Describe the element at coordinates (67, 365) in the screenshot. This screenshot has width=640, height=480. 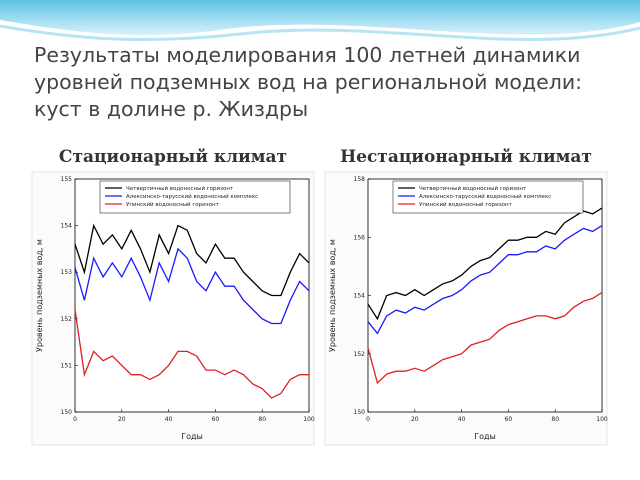
I see `y-tick-label: 151` at that location.